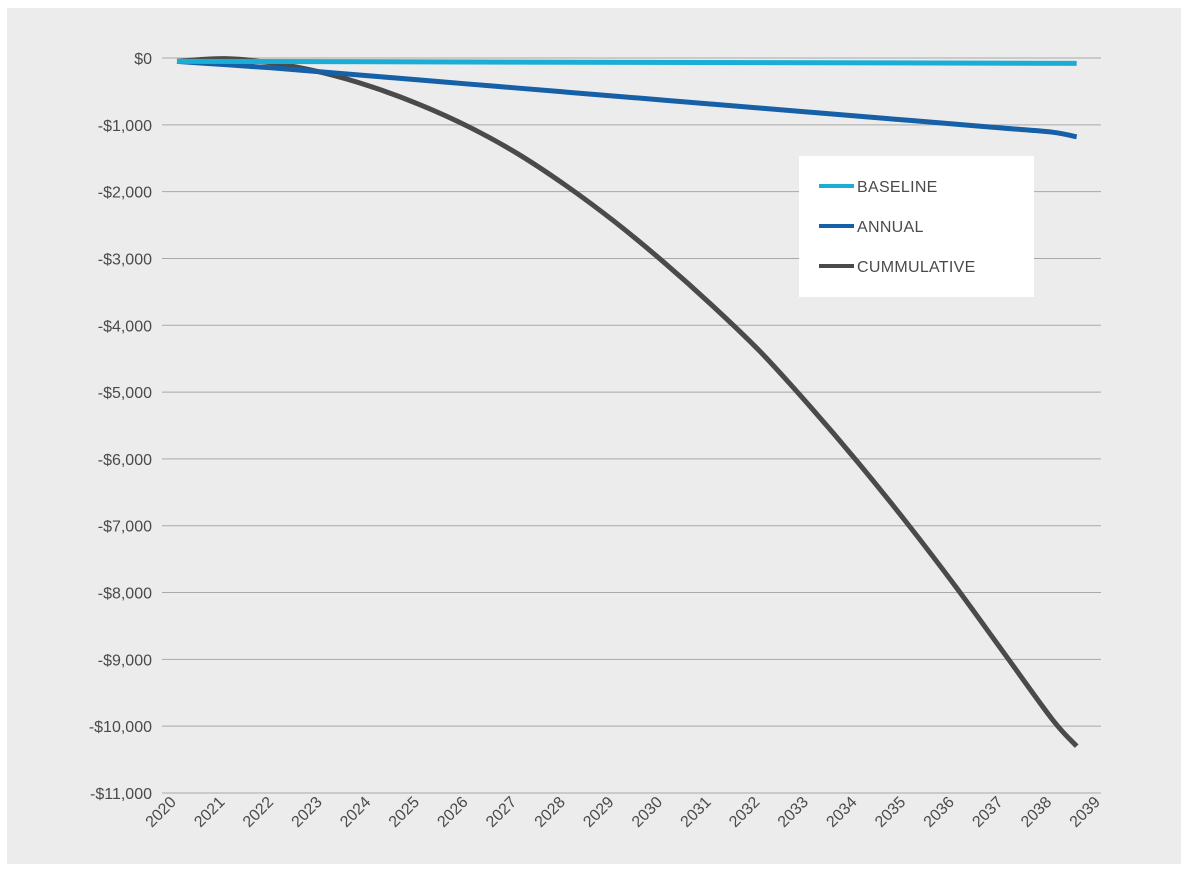 Image resolution: width=1188 pixels, height=874 pixels. Describe the element at coordinates (890, 812) in the screenshot. I see `x-tick-label: 2035` at that location.